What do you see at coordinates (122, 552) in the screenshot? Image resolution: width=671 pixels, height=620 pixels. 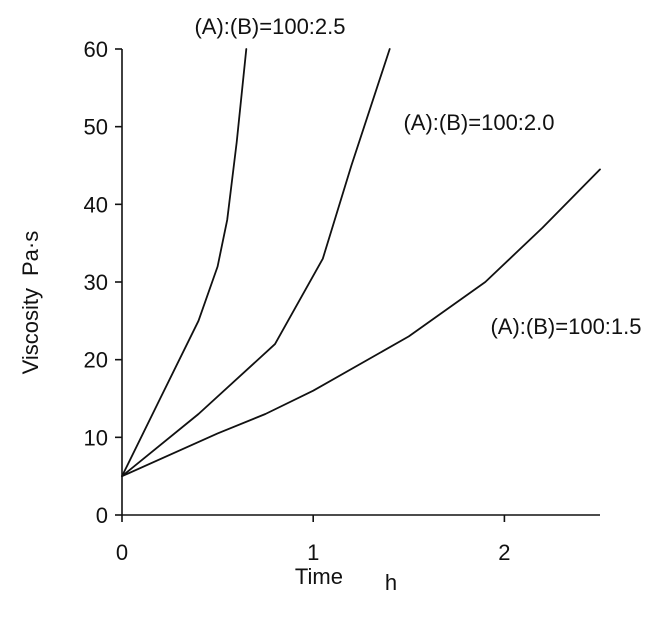 I see `x-tick-label: 0` at bounding box center [122, 552].